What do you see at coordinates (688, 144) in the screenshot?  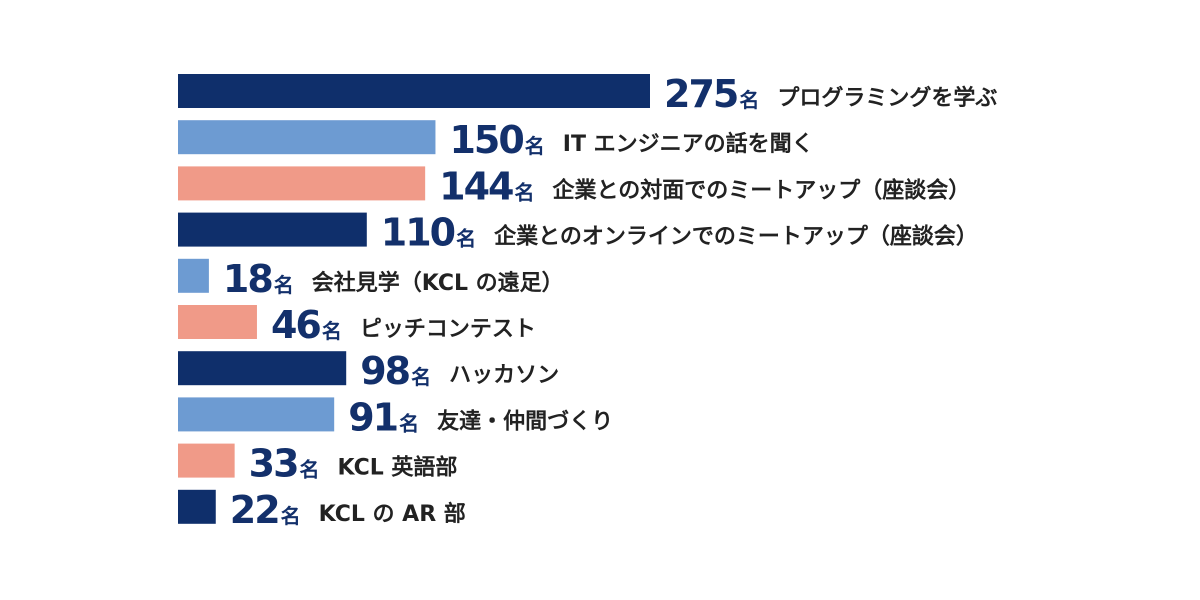 I see `bar-category-label: IT エンジニアの話を聞く` at bounding box center [688, 144].